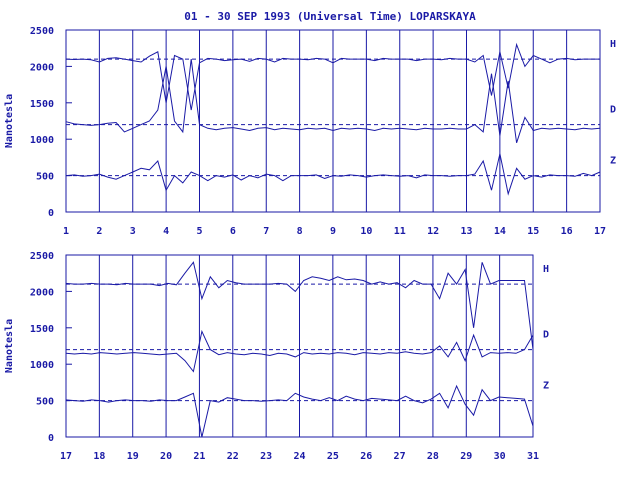 The height and width of the screenshot is (480, 640). I want to click on x-tick-label: 29, so click(466, 456).